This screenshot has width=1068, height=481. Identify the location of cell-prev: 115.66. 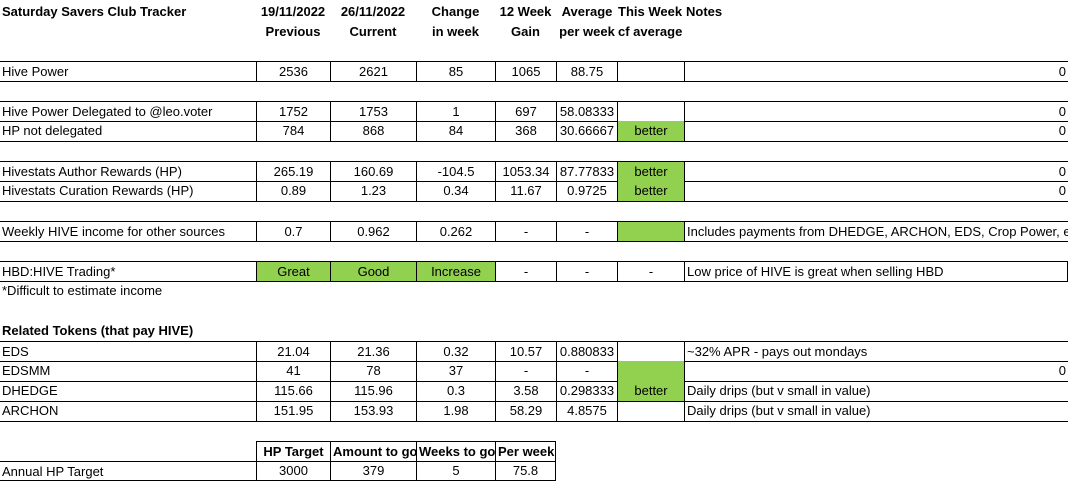
(293, 391).